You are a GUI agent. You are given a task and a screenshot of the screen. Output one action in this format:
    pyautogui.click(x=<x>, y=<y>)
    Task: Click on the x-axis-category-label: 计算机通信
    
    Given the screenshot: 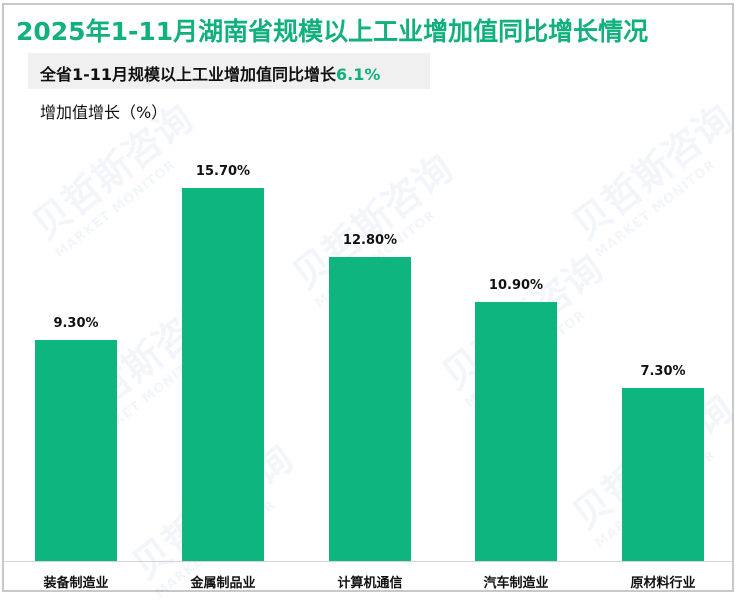 What is the action you would take?
    pyautogui.click(x=370, y=583)
    